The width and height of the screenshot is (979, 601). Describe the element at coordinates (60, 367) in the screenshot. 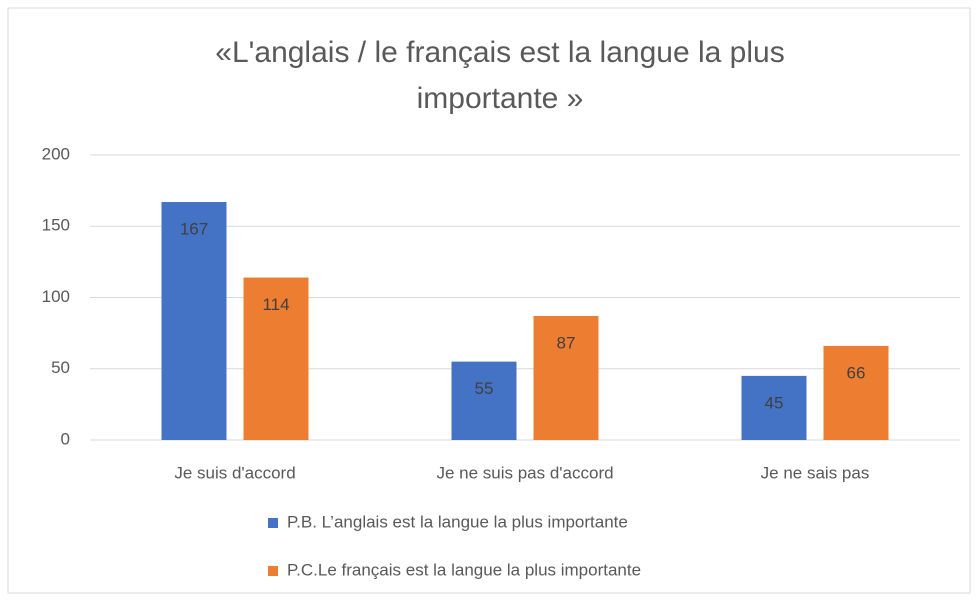

I see `y-tick-label: 50` at that location.